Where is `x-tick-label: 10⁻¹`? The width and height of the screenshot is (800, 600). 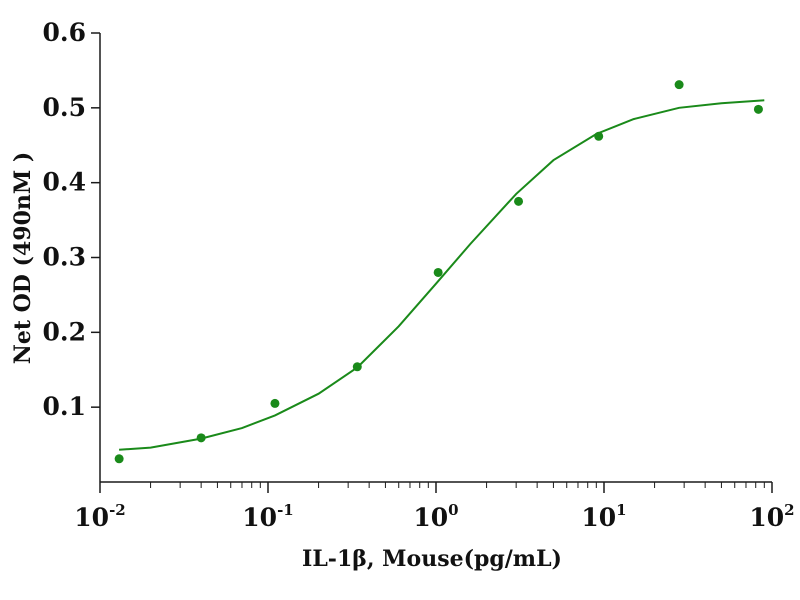 x-tick-label: 10⁻¹ is located at coordinates (267, 516).